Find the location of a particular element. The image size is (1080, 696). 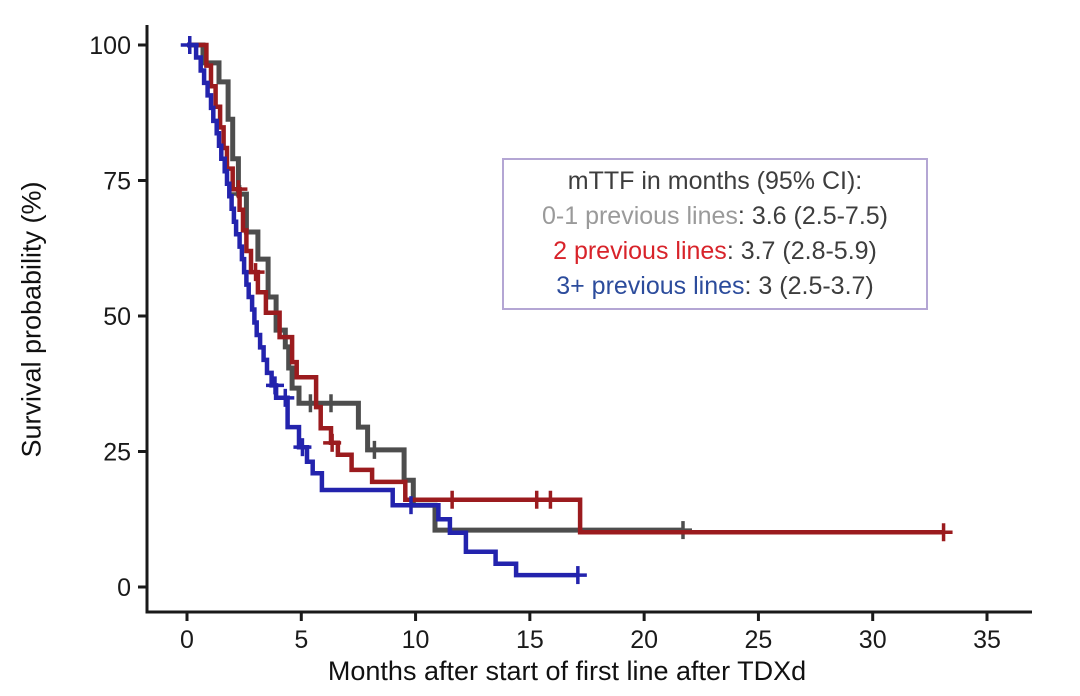

legend-entry-0-1-previous-lines: 0-1 previous lines: 3.6 (2.5-7.5) is located at coordinates (715, 216).